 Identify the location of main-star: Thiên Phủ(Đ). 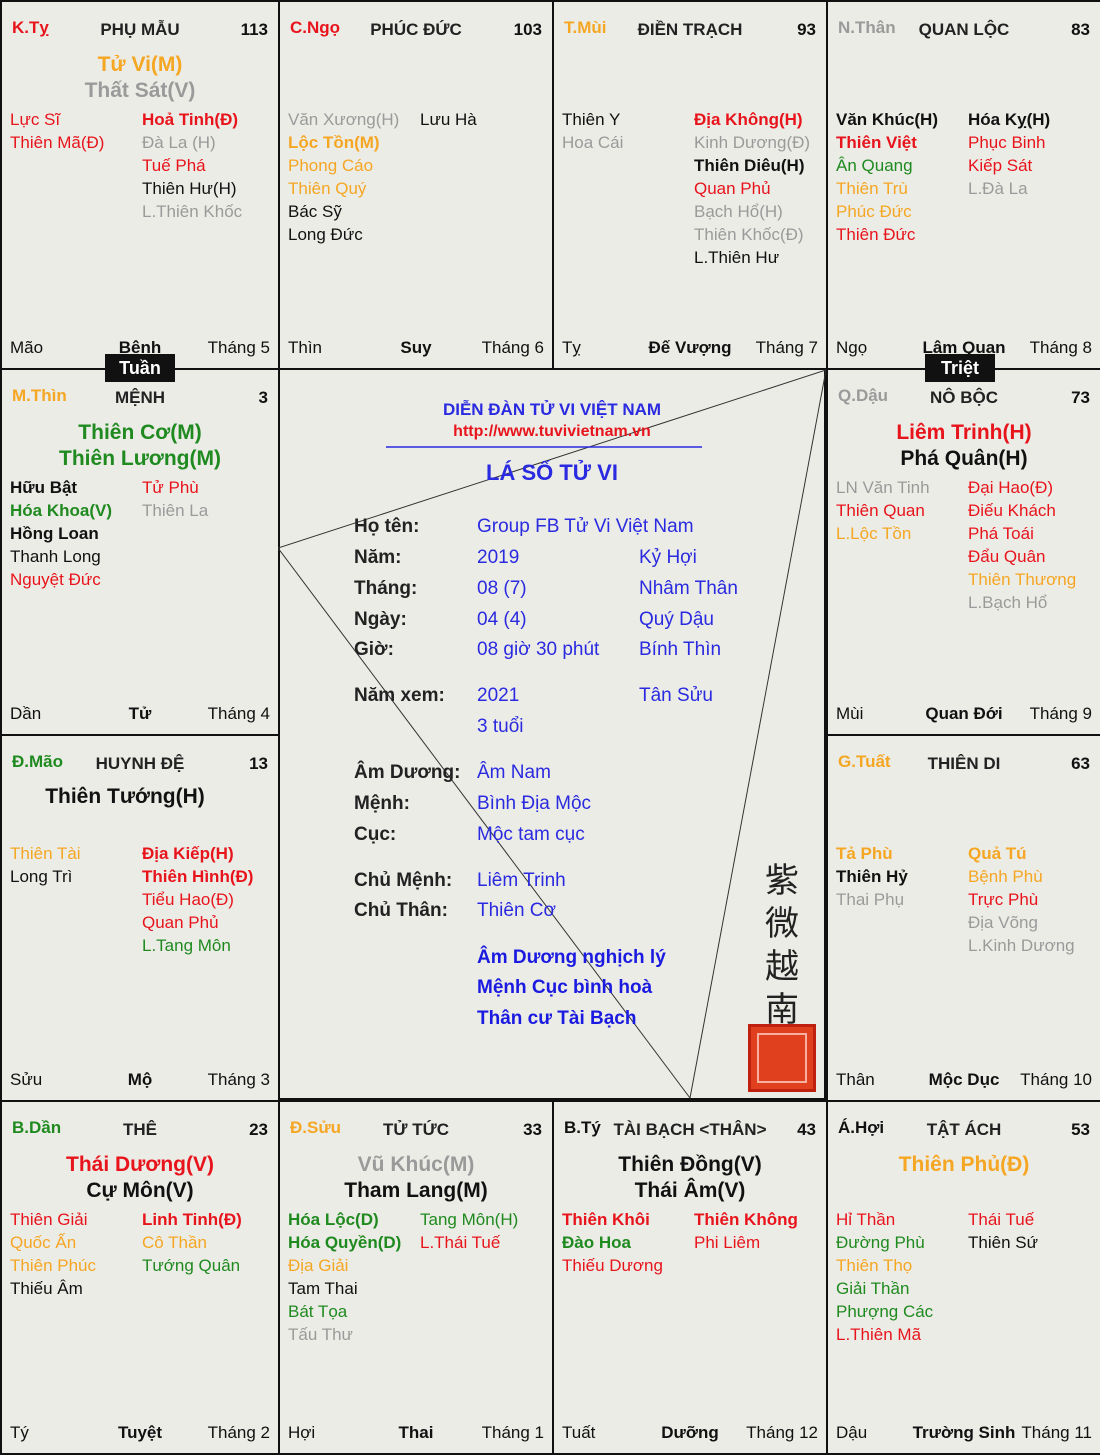
(964, 1164).